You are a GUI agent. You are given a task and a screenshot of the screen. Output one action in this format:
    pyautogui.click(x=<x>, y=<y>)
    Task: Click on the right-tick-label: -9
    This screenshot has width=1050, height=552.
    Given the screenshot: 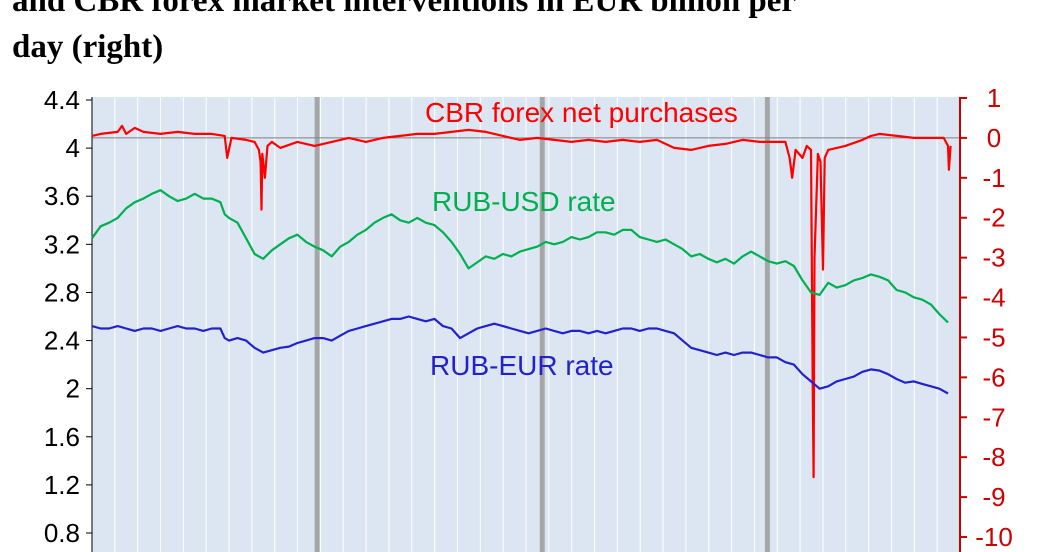 What is the action you would take?
    pyautogui.click(x=993, y=497)
    